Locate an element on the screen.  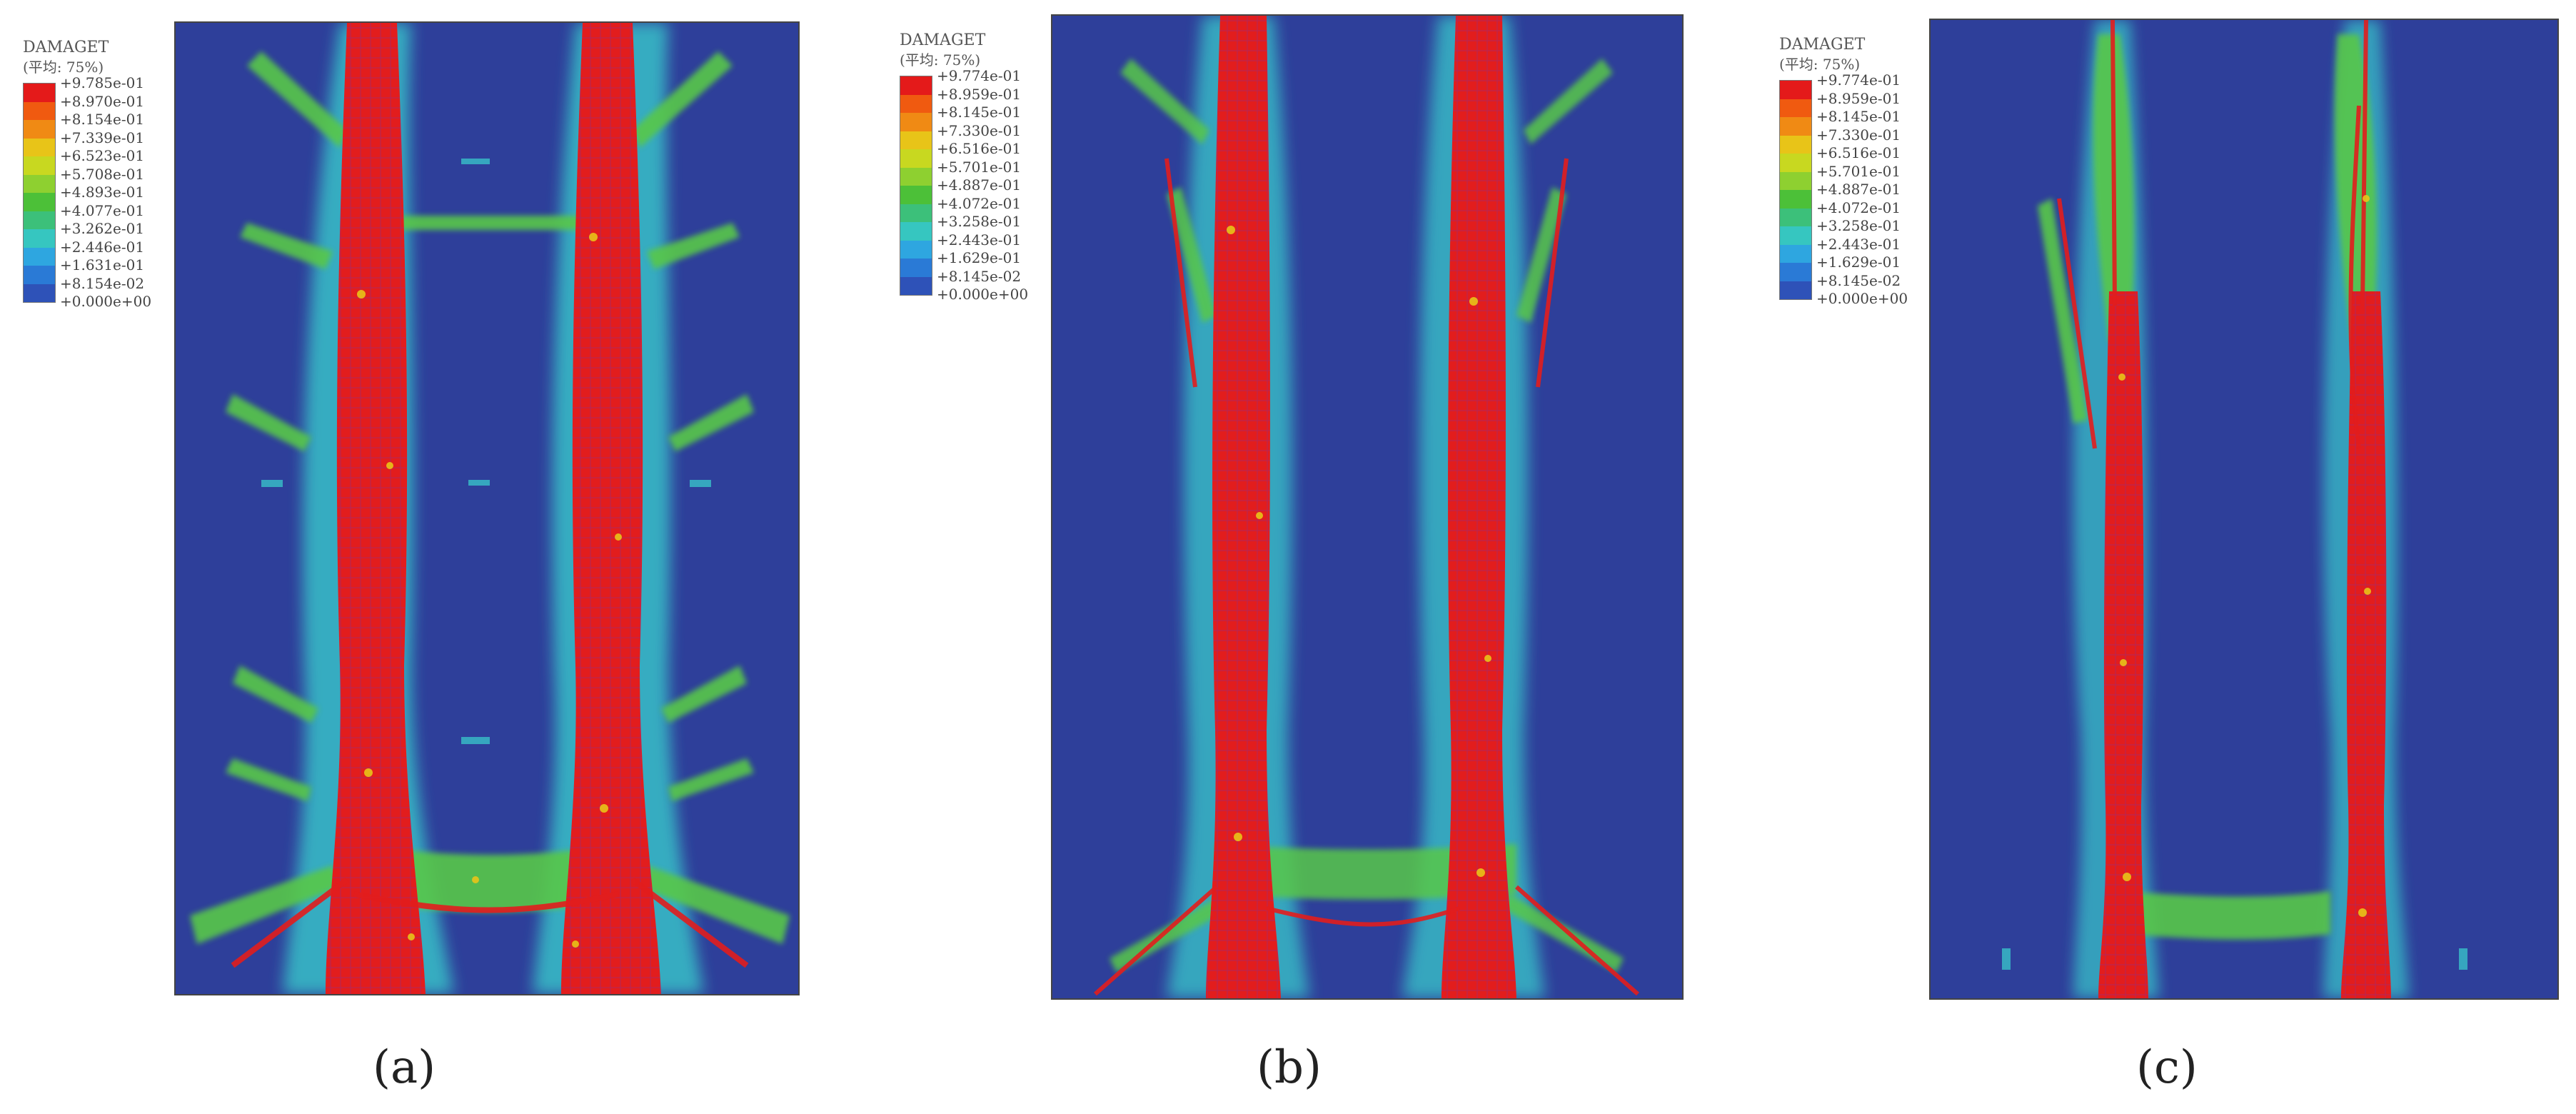
legend-label: +4.077e-01 is located at coordinates (103, 210).